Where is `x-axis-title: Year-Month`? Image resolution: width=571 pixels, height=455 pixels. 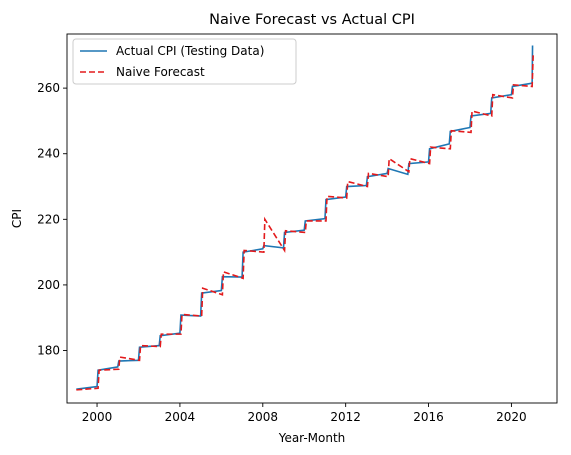 x-axis-title: Year-Month is located at coordinates (312, 438).